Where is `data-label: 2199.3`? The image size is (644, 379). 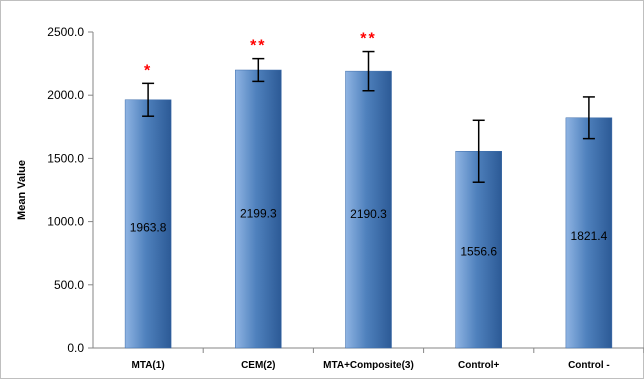
data-label: 2199.3 is located at coordinates (258, 213).